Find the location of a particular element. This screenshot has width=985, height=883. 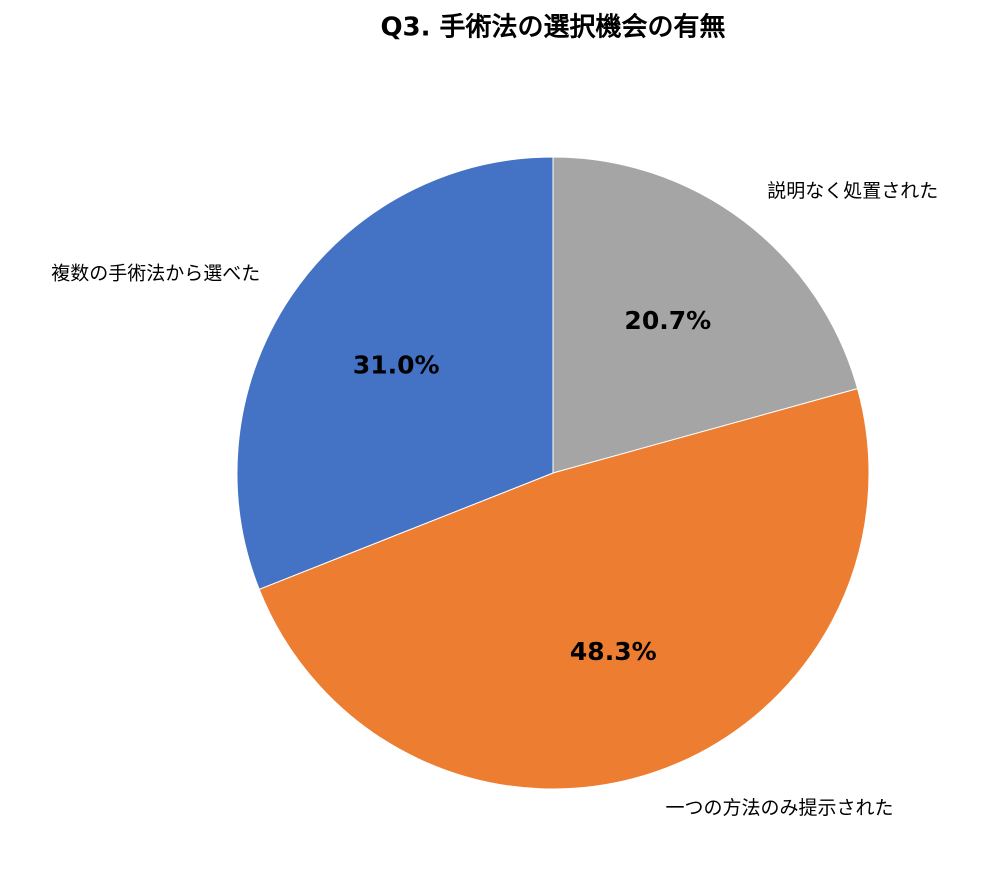

pie-slice is located at coordinates (705, 315).